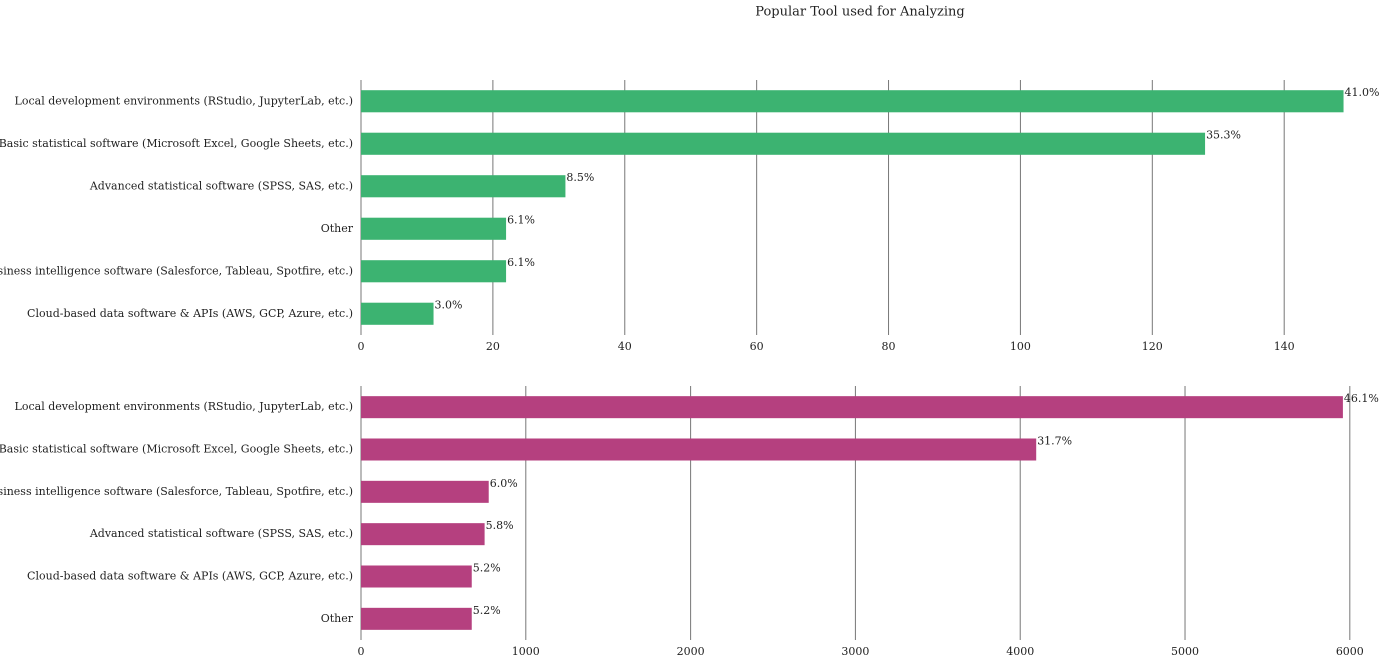 The image size is (1400, 664). Describe the element at coordinates (889, 346) in the screenshot. I see `x-tick-label: 80` at that location.